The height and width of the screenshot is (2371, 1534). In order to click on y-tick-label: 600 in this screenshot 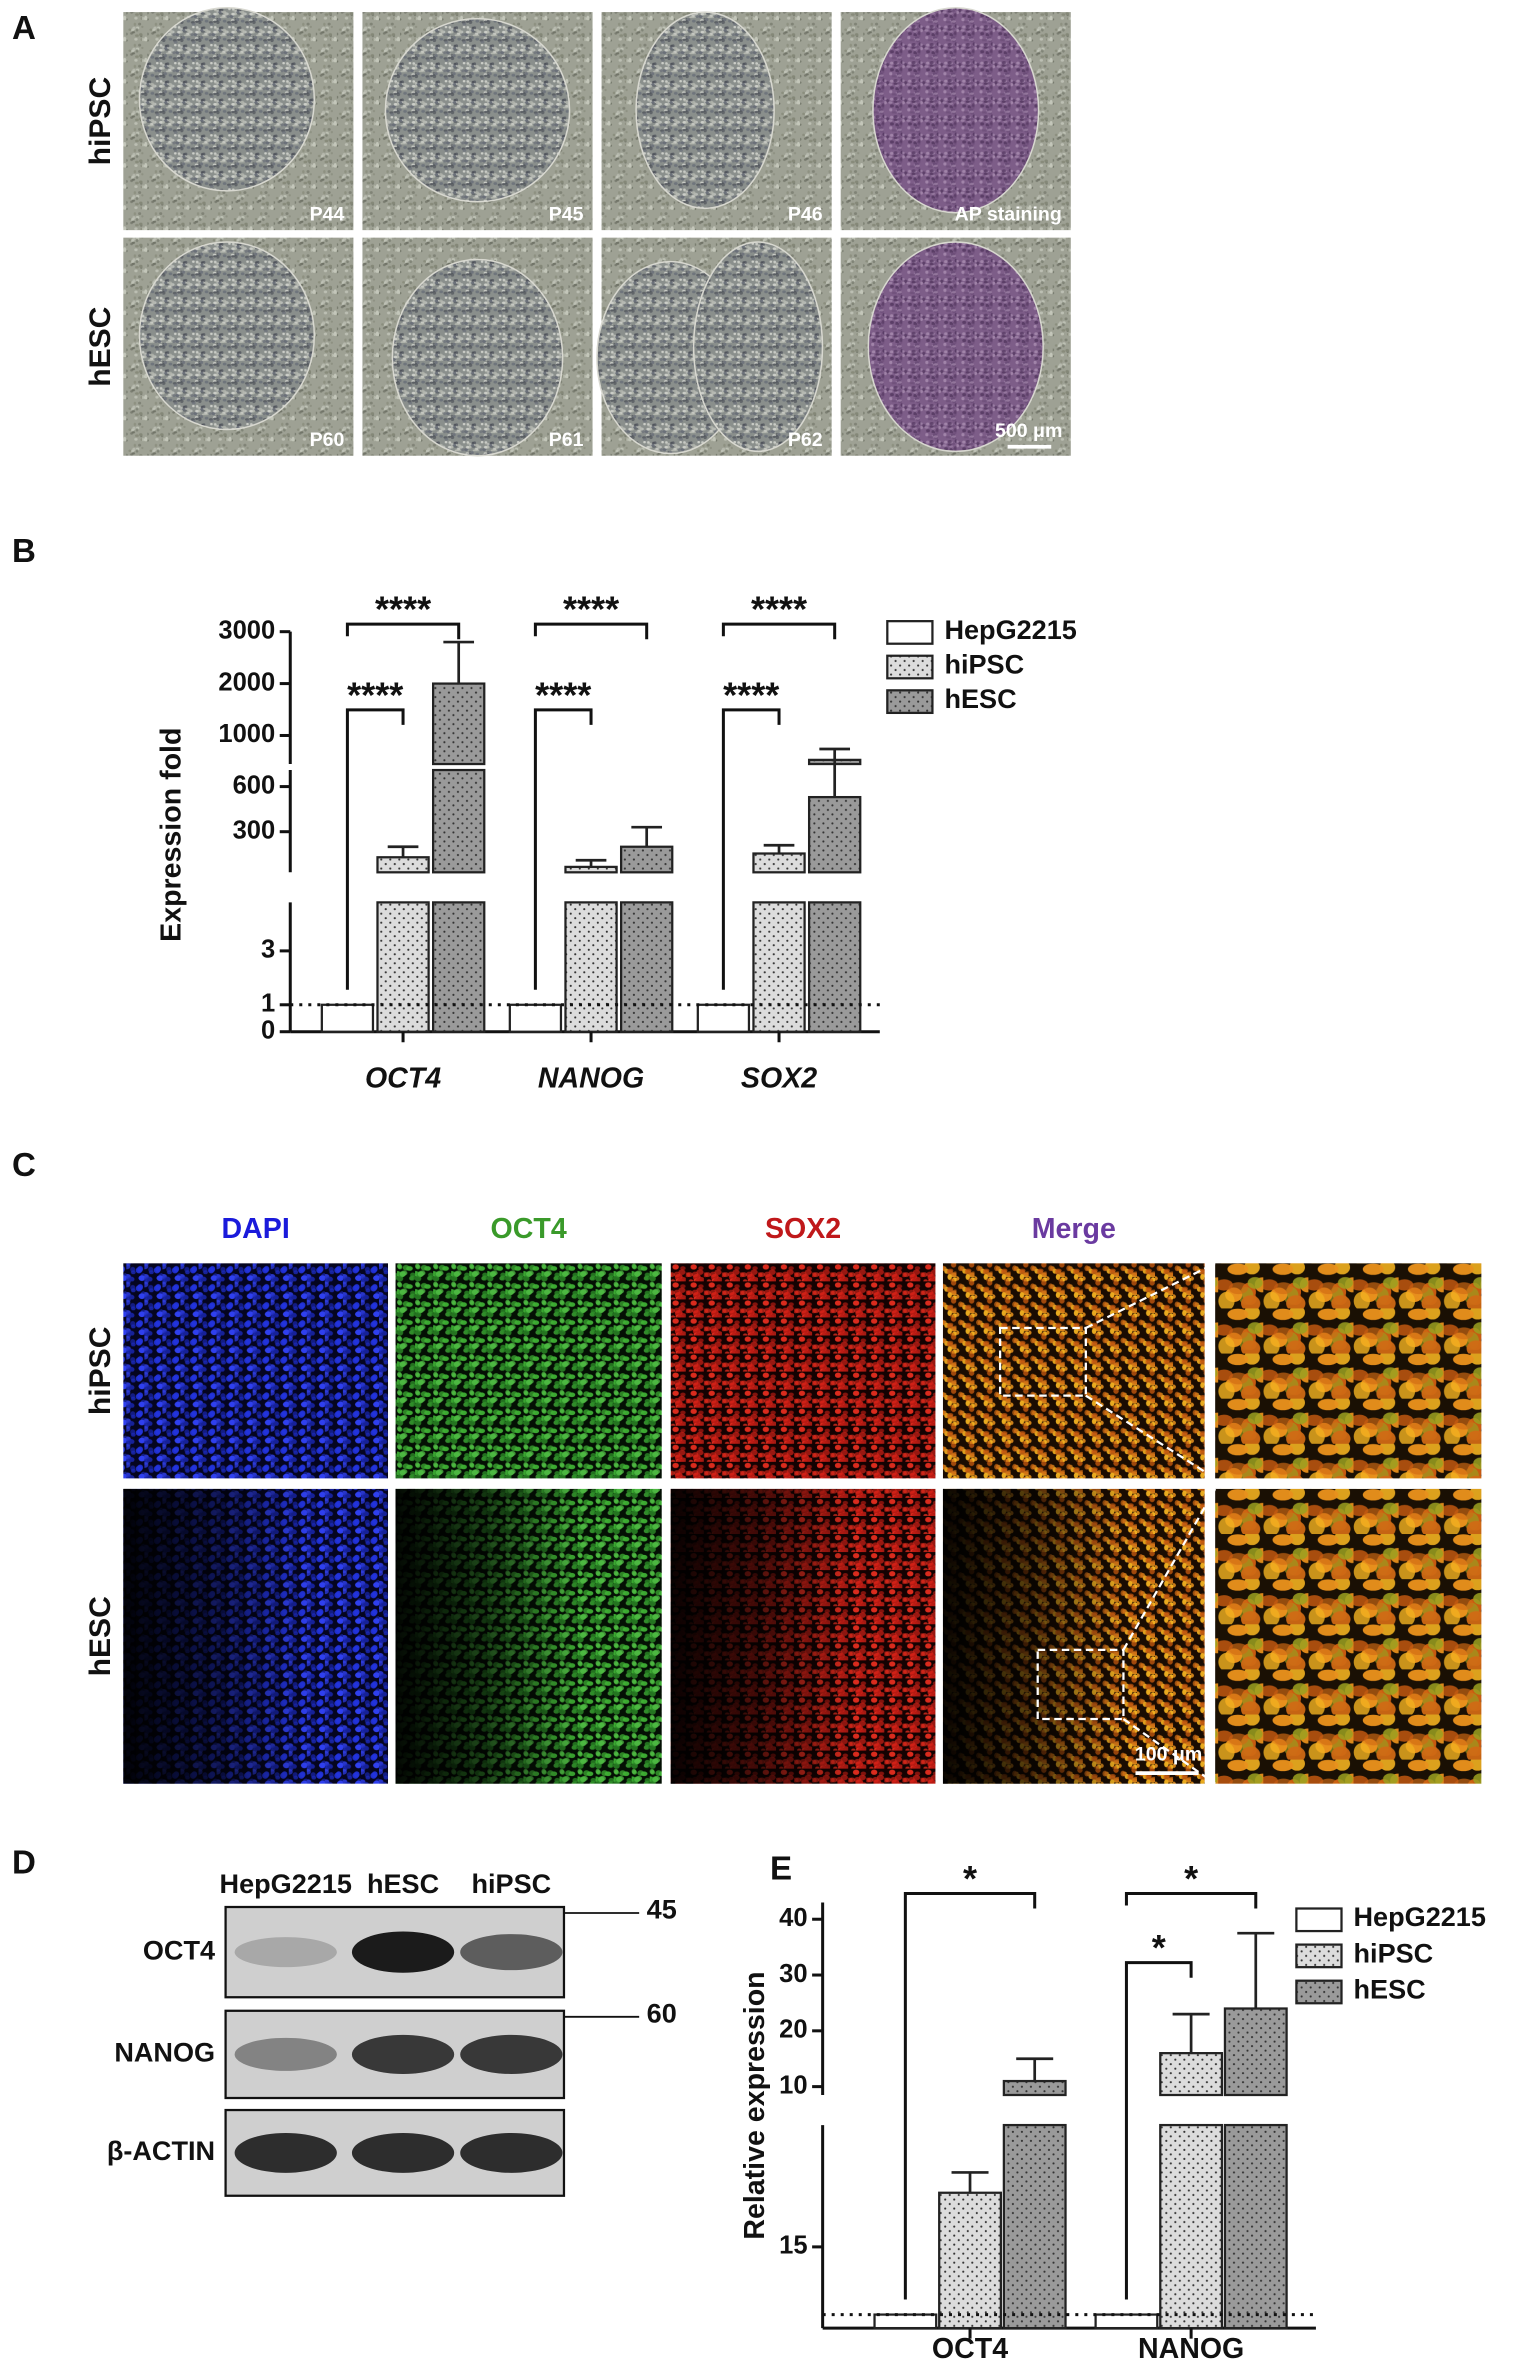, I will do `click(254, 785)`.